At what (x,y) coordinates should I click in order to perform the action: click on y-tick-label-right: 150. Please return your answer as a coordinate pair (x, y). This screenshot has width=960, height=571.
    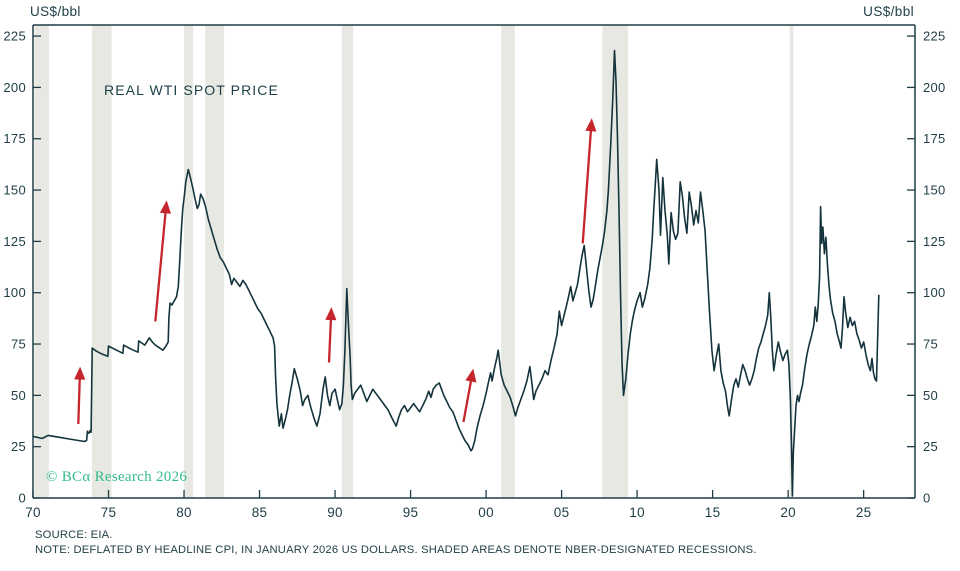
    Looking at the image, I should click on (934, 190).